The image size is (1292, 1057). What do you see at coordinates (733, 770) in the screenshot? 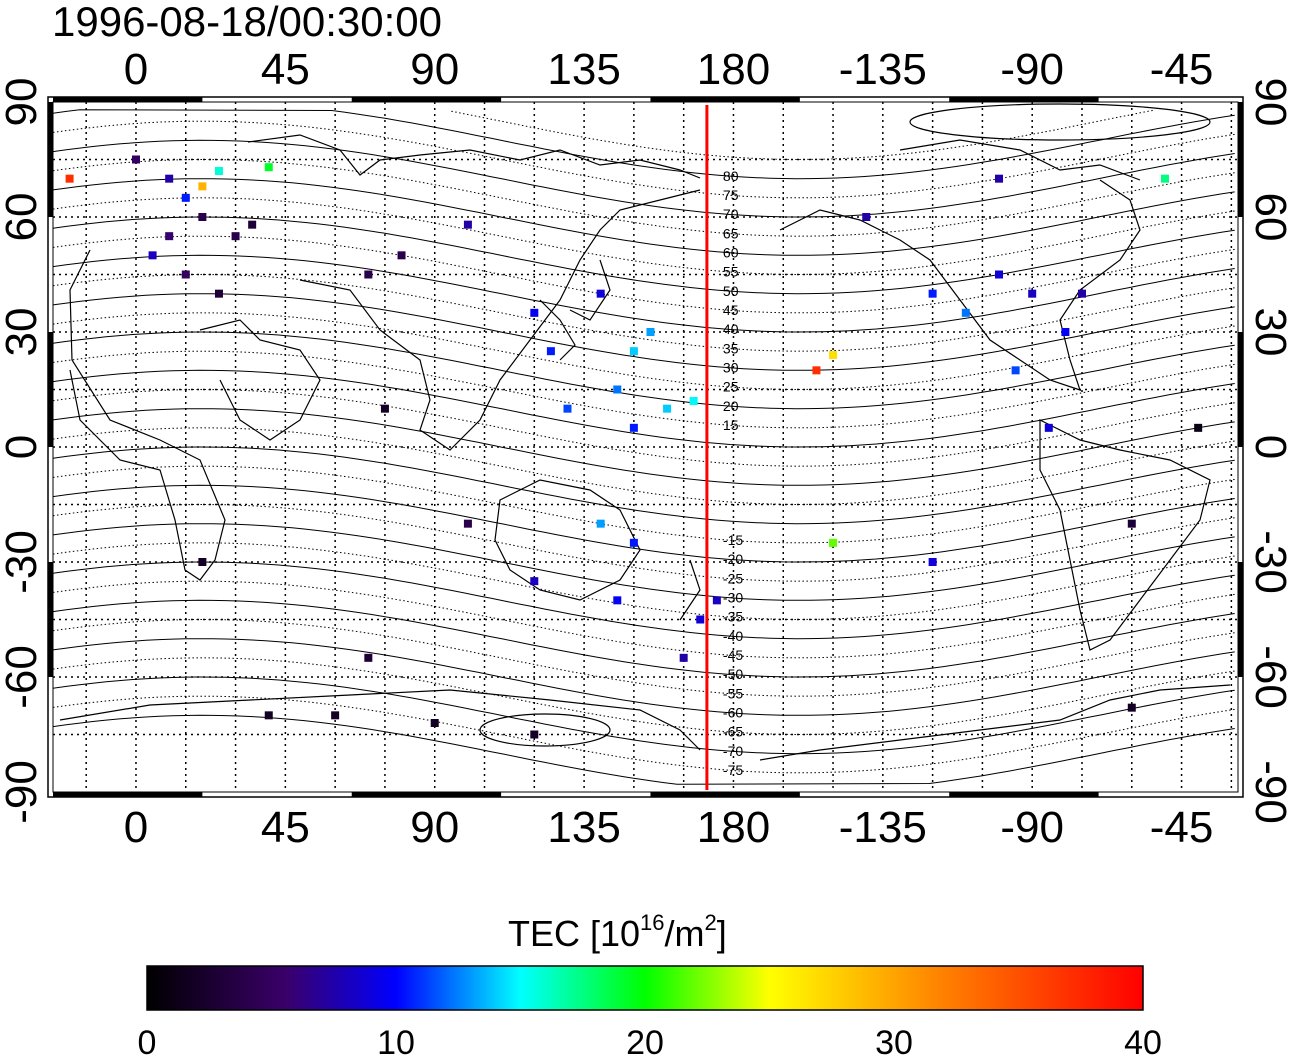
I see `contour-value-label: -75` at bounding box center [733, 770].